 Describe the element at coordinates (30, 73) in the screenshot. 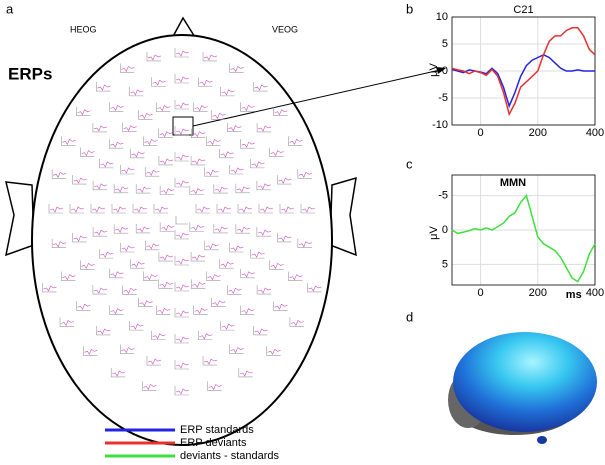

I see `map-title: ERPs` at that location.